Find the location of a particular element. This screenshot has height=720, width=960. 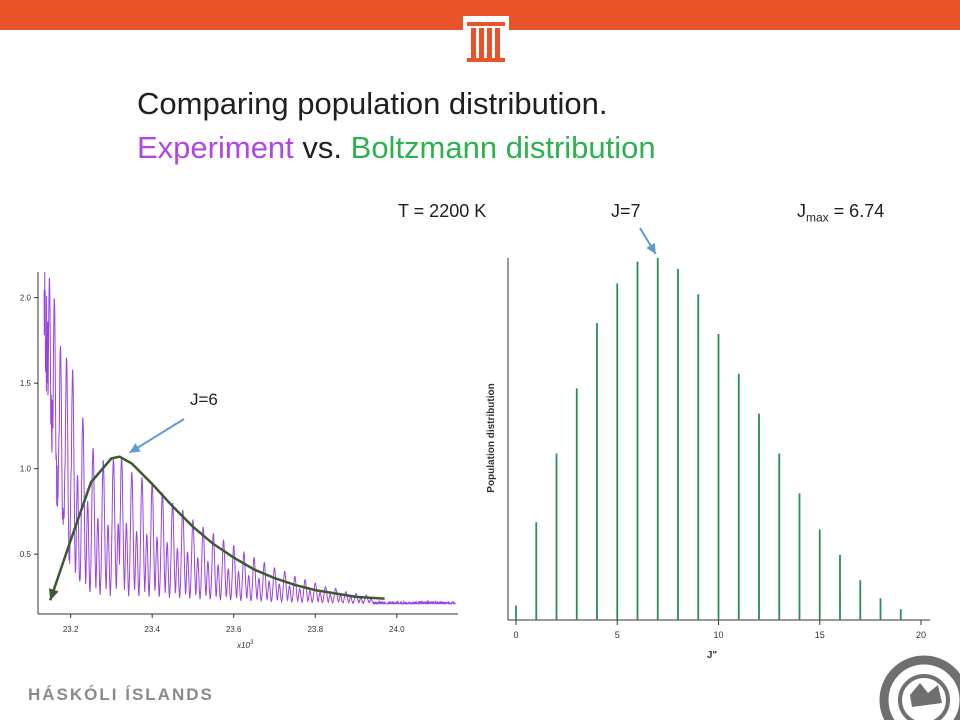

y-tick-label: 1.5 is located at coordinates (26, 383).